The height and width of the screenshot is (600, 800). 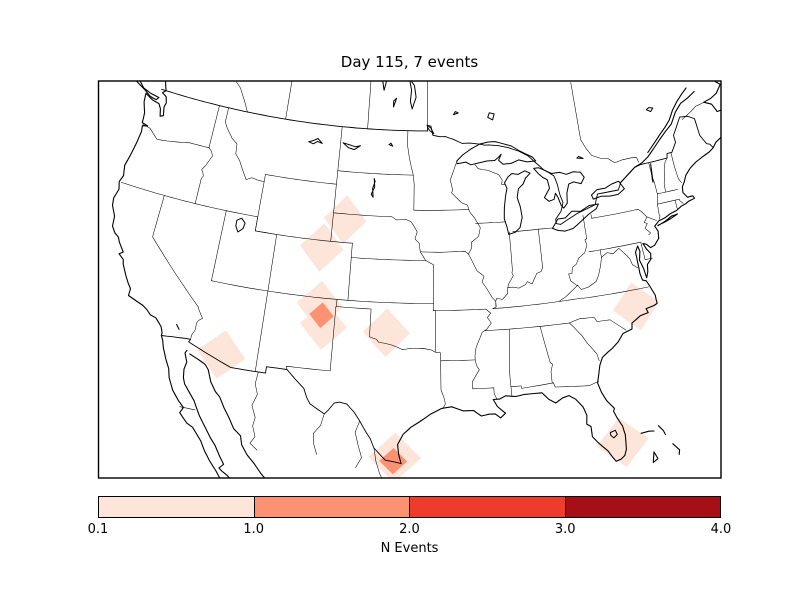 What do you see at coordinates (636, 306) in the screenshot?
I see `event-cell-north-carolina-coast` at bounding box center [636, 306].